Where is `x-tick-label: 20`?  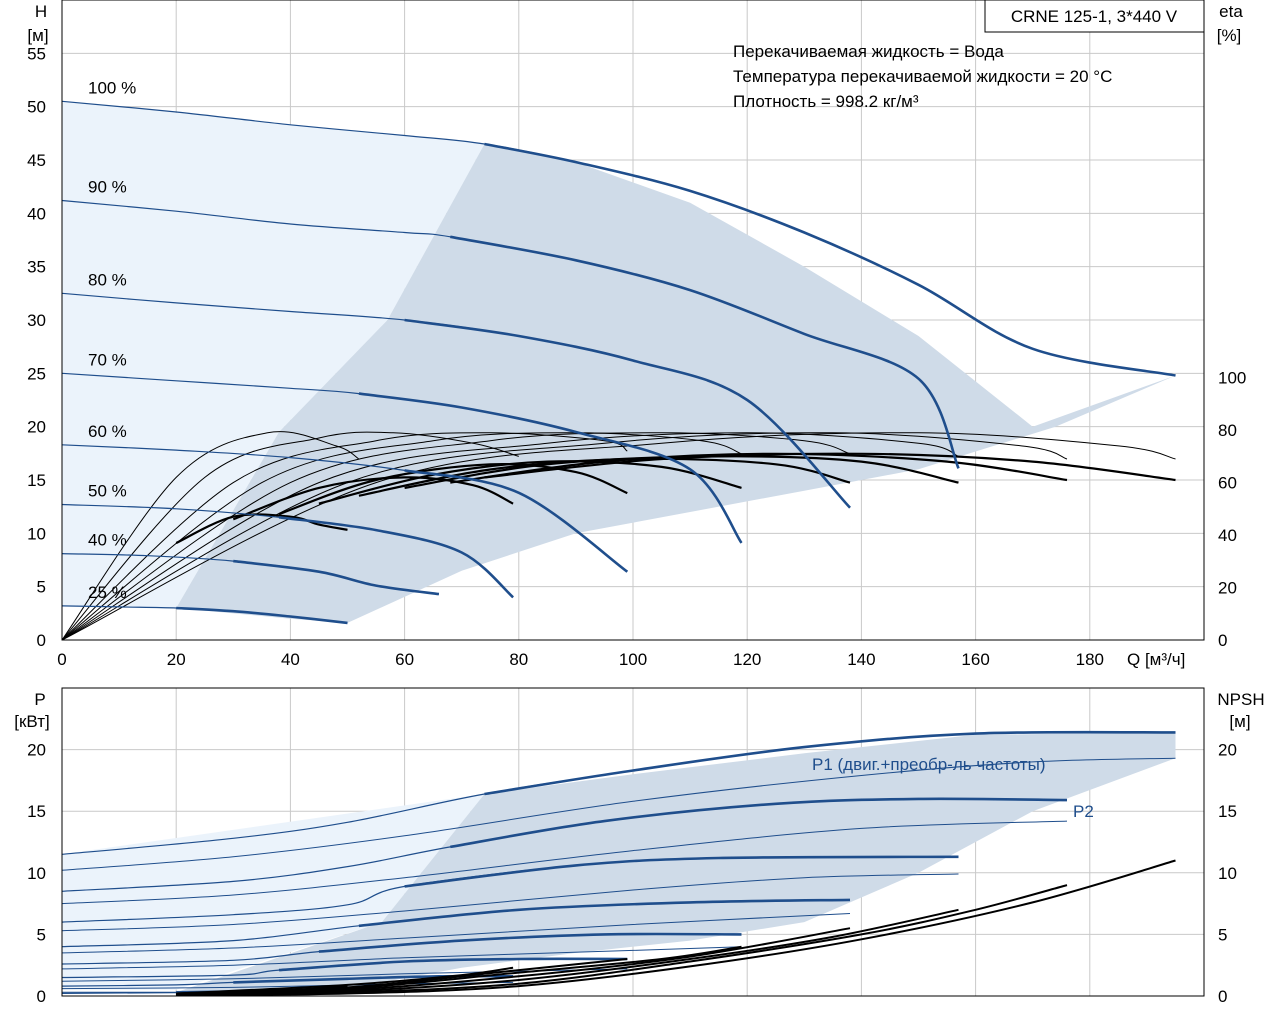 x-tick-label: 20 is located at coordinates (176, 659).